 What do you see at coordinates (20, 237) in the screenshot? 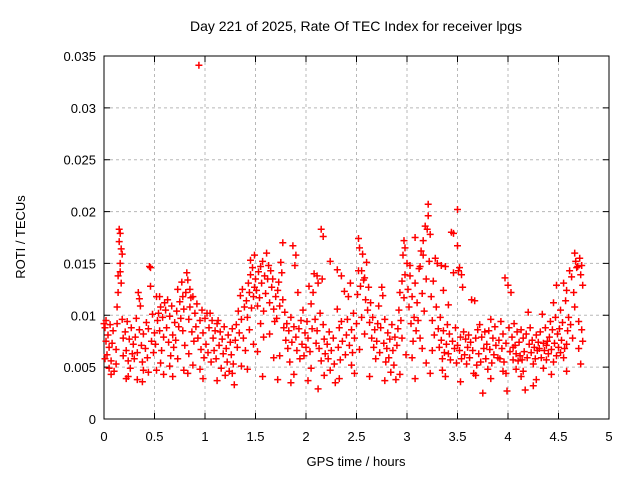
I see `y-axis-title: ROTI / TECUs` at bounding box center [20, 237].